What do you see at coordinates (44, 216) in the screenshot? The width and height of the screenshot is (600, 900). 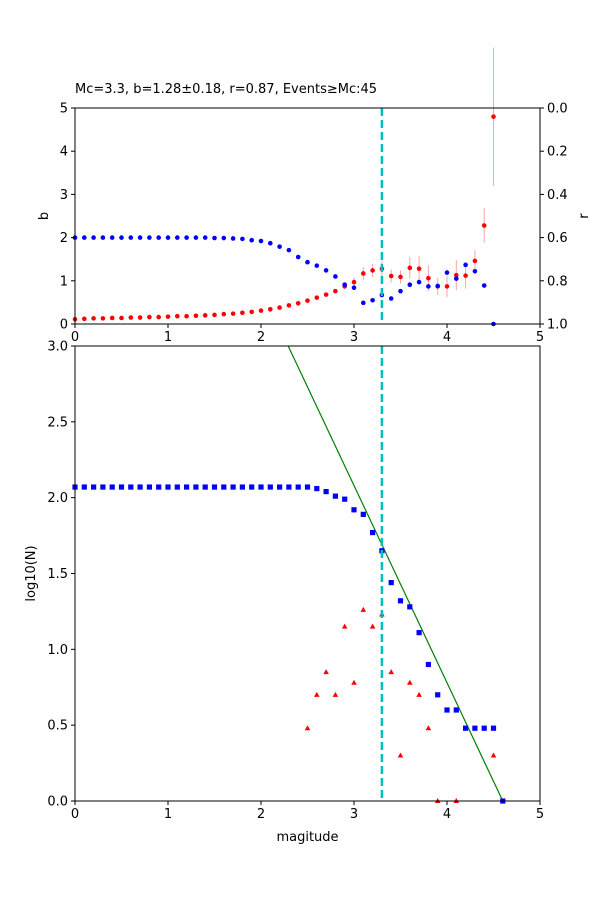 I see `y-axis-label: b` at bounding box center [44, 216].